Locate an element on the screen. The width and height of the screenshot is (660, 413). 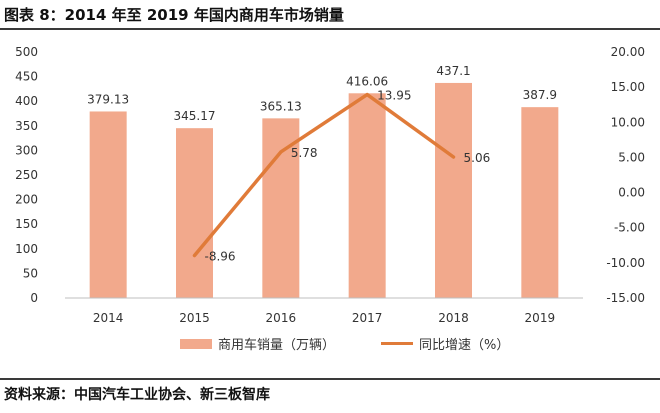
left-tick-label: 250 is located at coordinates (26, 175).